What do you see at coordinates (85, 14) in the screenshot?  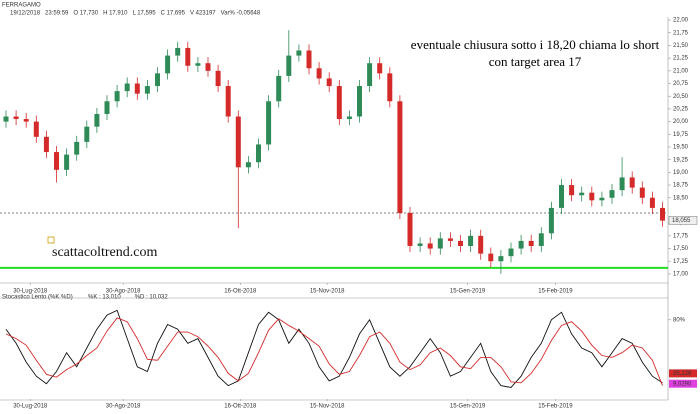 I see `info-item: O 17,730` at bounding box center [85, 14].